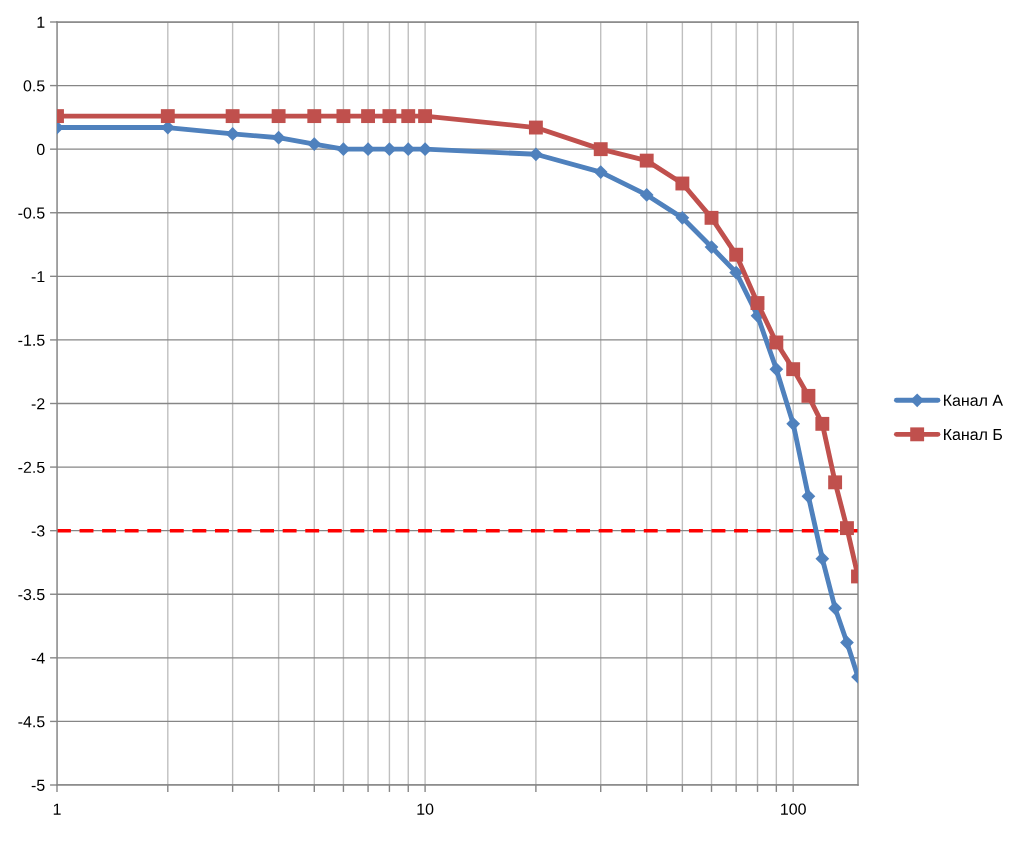 Image resolution: width=1015 pixels, height=848 pixels. Describe the element at coordinates (973, 400) in the screenshot. I see `legend-label: Канал А` at that location.